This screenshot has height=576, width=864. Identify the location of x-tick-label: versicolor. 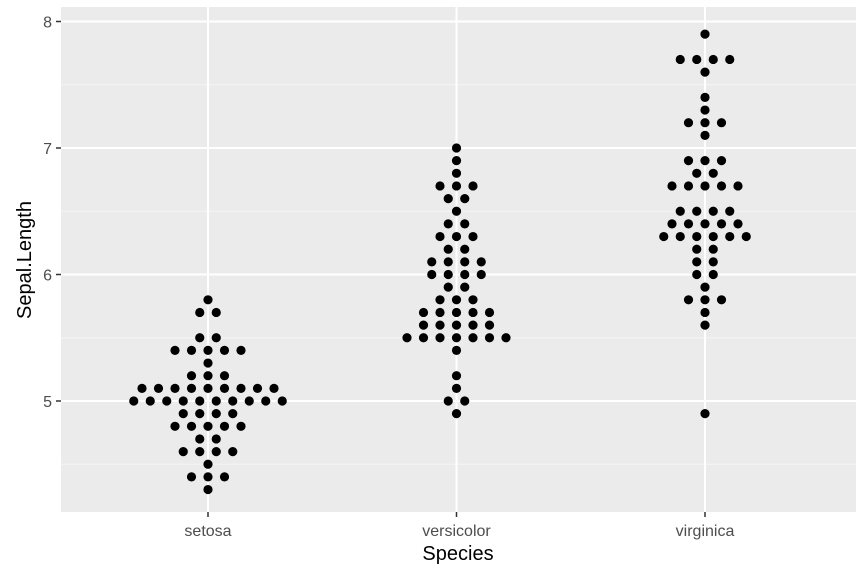
(456, 531).